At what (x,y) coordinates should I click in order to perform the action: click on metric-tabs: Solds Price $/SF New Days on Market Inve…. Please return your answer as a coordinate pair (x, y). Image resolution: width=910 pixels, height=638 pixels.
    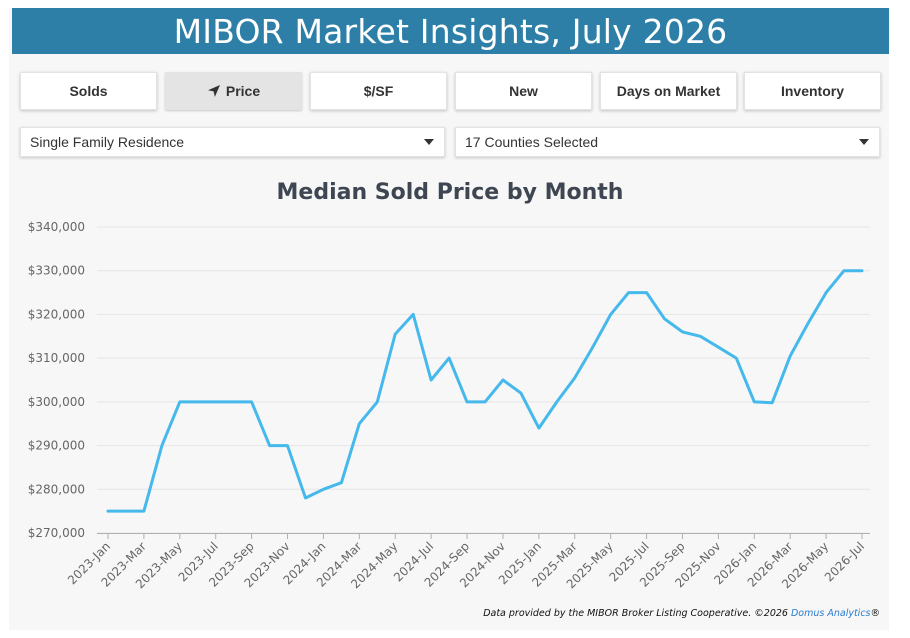
    Looking at the image, I should click on (450, 91).